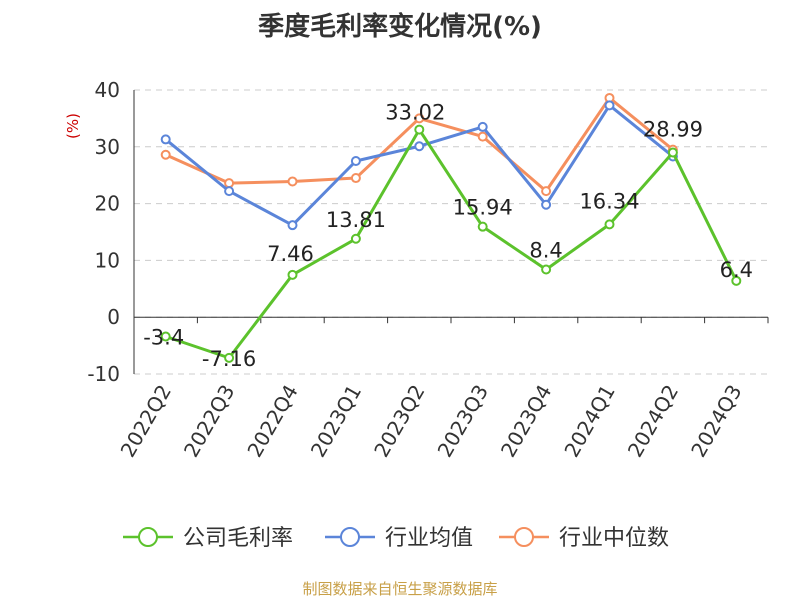 This screenshot has height=600, width=800. I want to click on y-tick-label: 10, so click(107, 260).